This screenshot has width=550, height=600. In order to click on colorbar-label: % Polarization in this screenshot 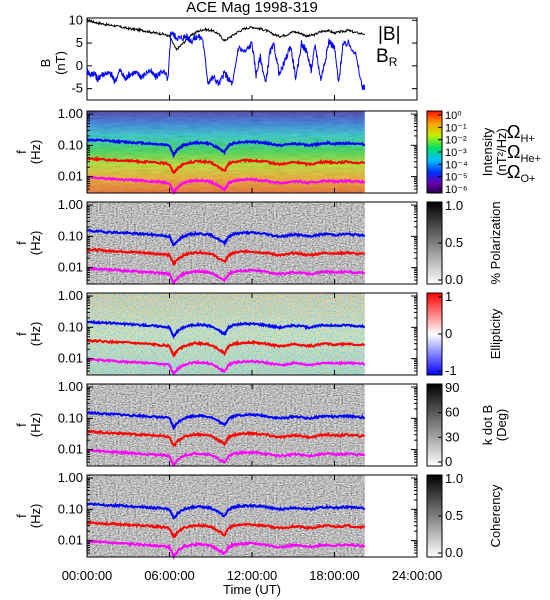, I will do `click(495, 242)`.